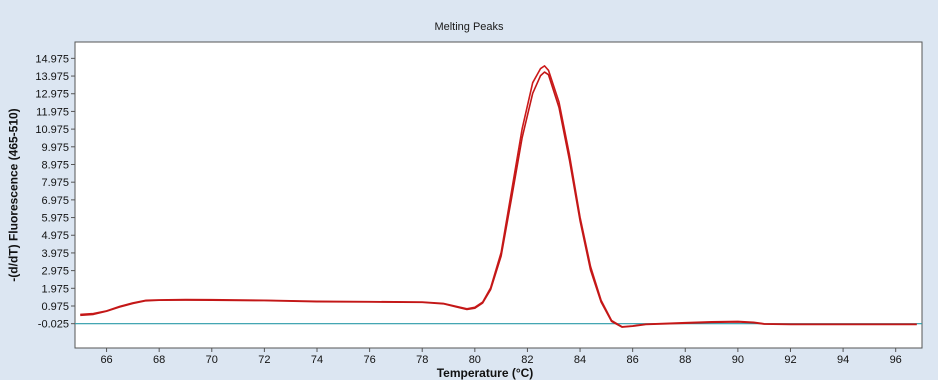 Image resolution: width=938 pixels, height=380 pixels. What do you see at coordinates (422, 360) in the screenshot?
I see `x-tick-label: 78` at bounding box center [422, 360].